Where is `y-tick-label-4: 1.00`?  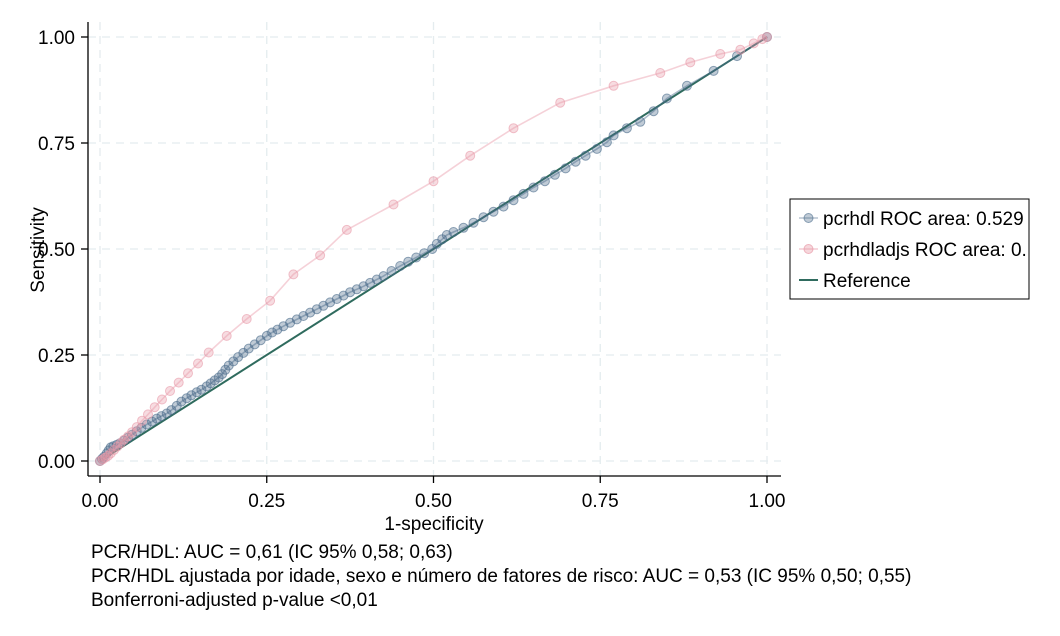 y-tick-label-4: 1.00 is located at coordinates (56, 38).